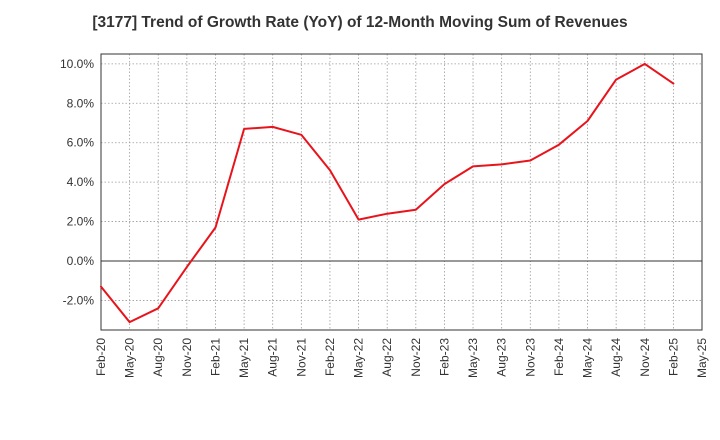 The image size is (720, 440). Describe the element at coordinates (81, 261) in the screenshot. I see `y-tick-label: 0.0%` at that location.